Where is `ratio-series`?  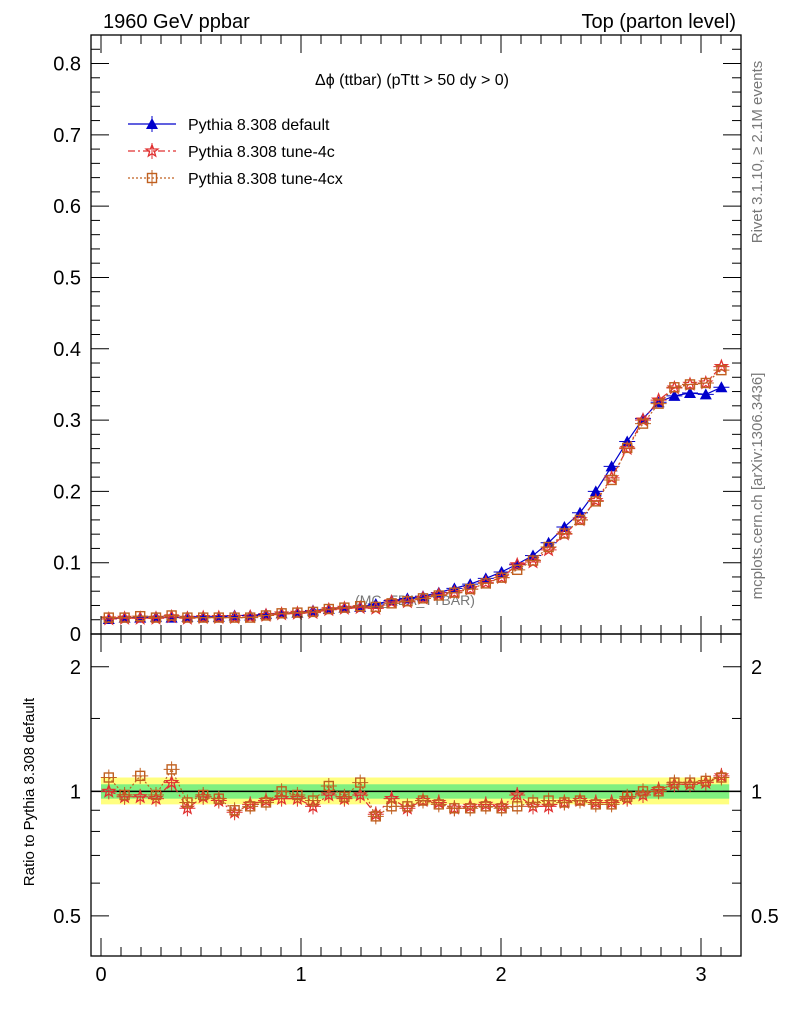
ratio-series is located at coordinates (415, 793).